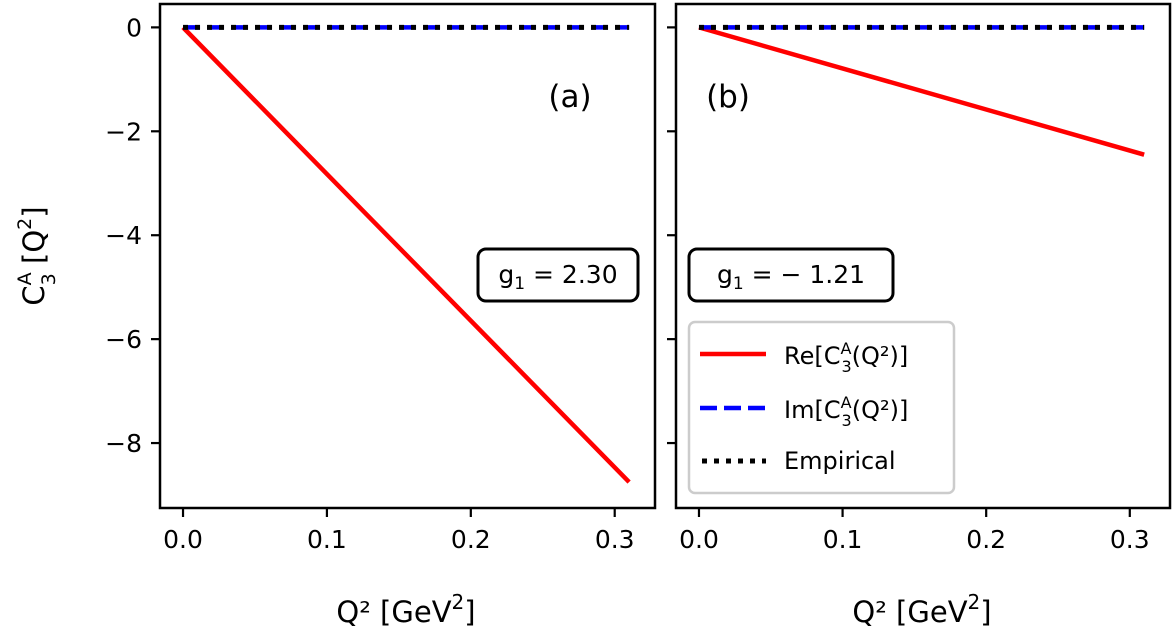 This screenshot has width=1174, height=634. Describe the element at coordinates (1130, 539) in the screenshot. I see `panel-b-x-tick-label: 0.3` at that location.